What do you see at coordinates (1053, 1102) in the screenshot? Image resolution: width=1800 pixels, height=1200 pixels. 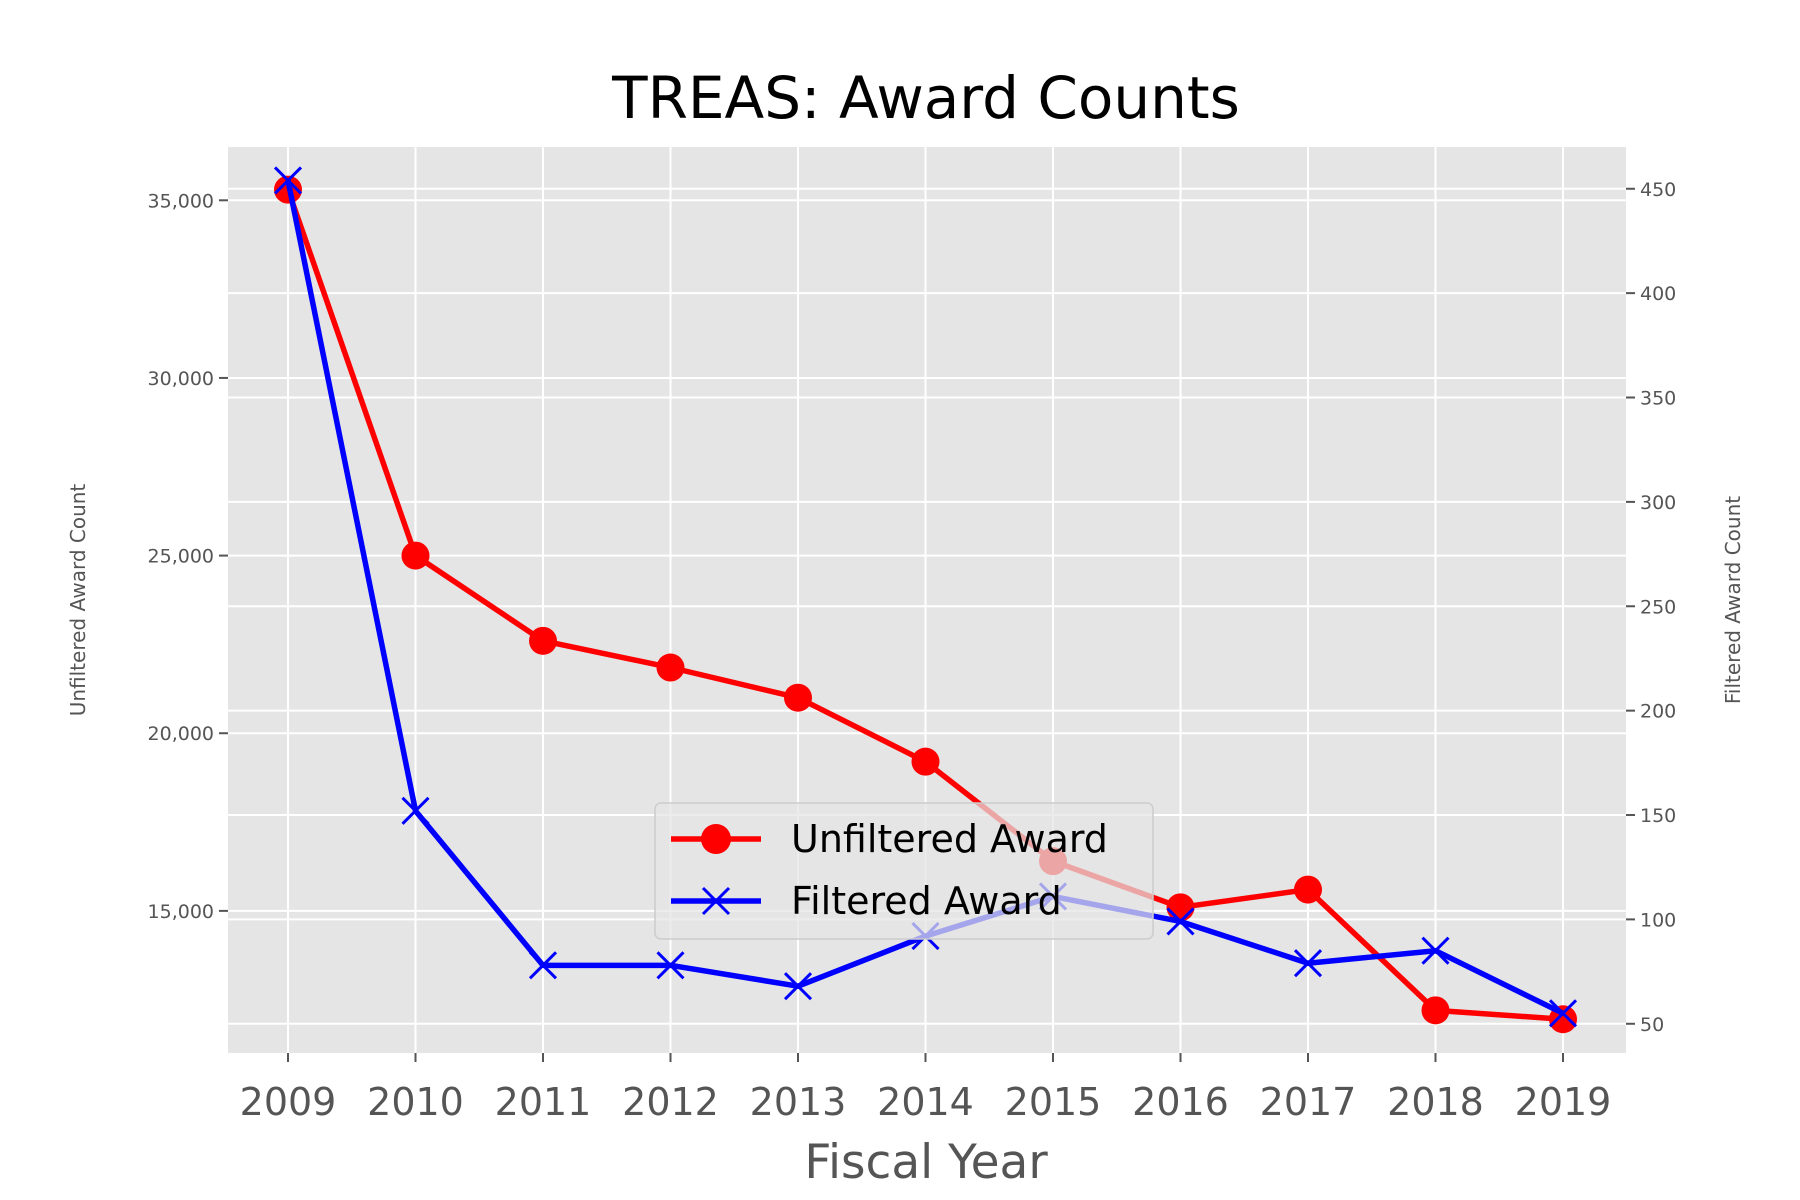 I see `x-tick-label: 2015` at bounding box center [1053, 1102].